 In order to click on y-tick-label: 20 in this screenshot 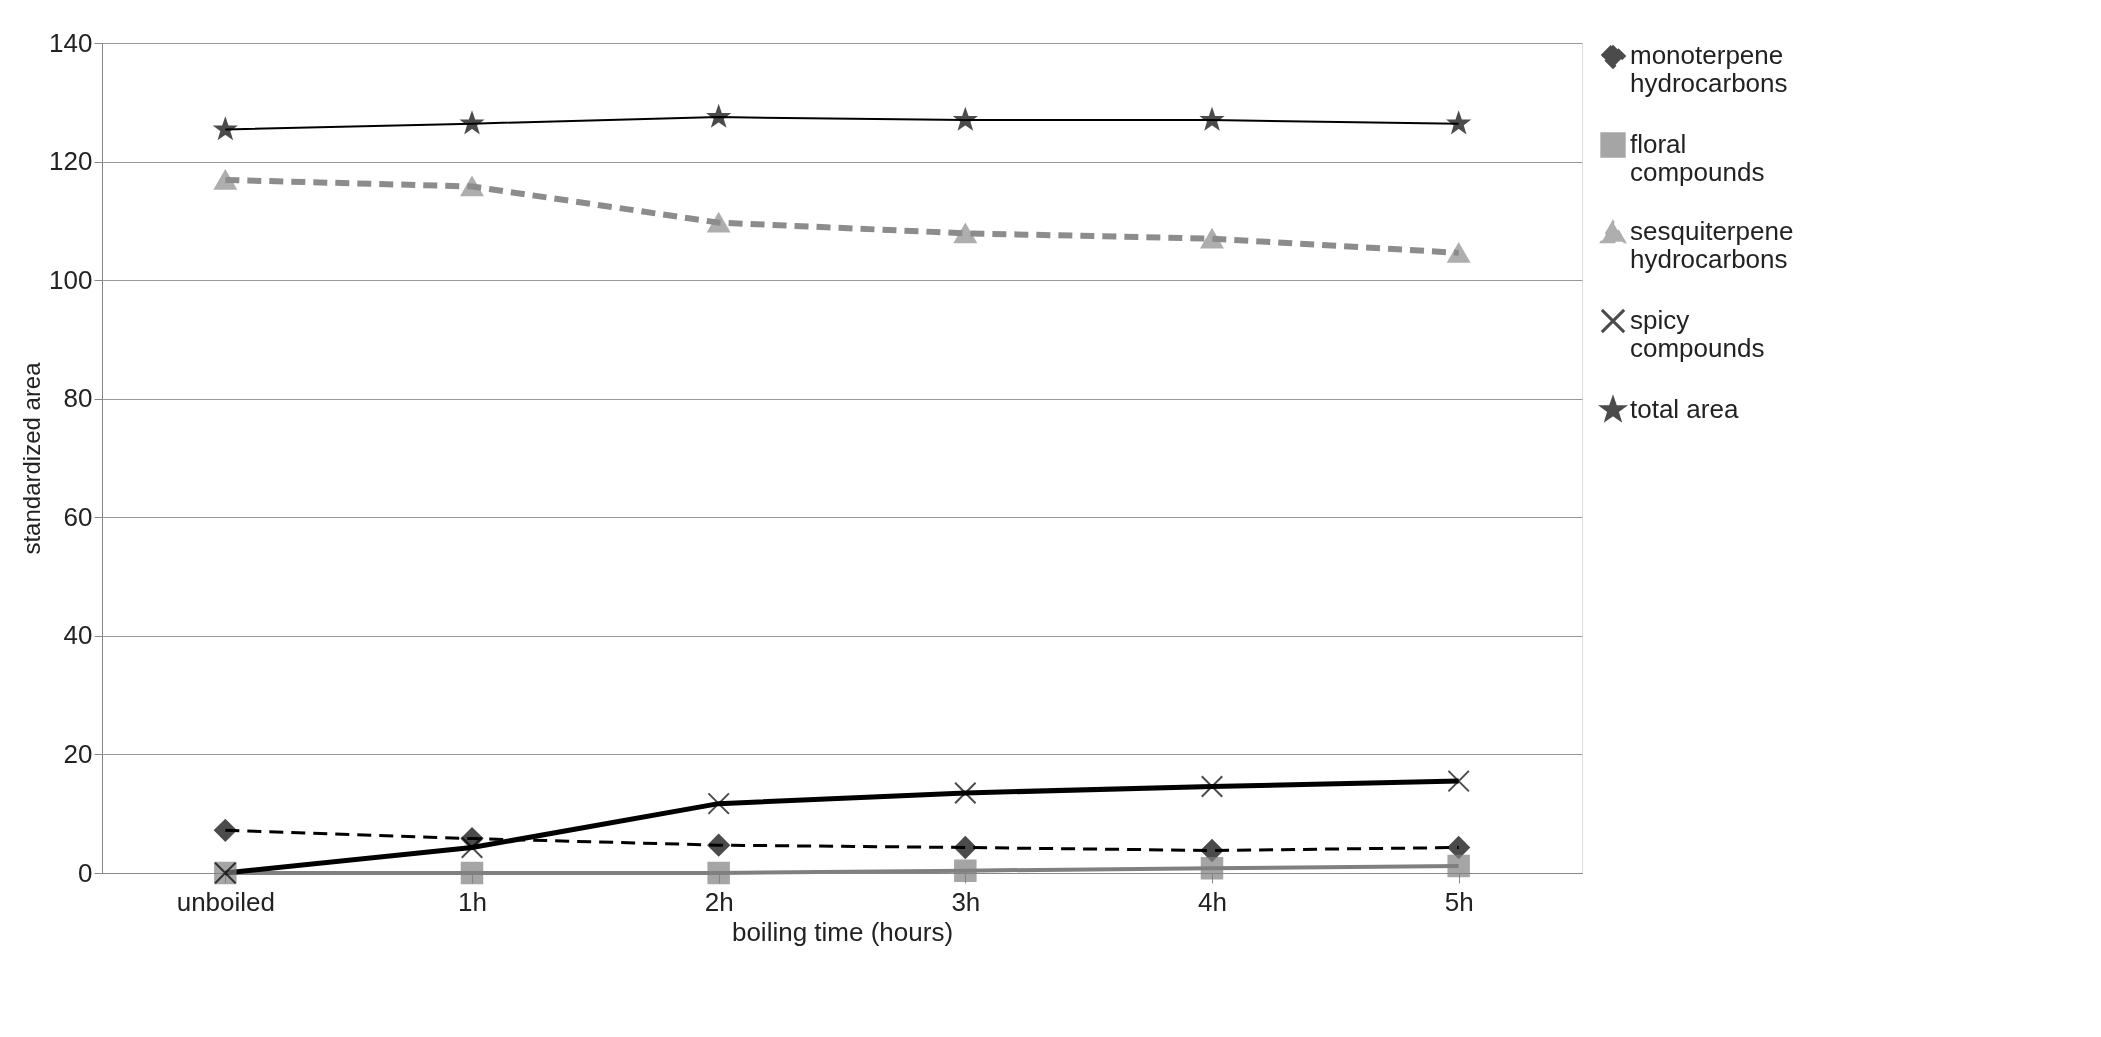, I will do `click(78, 753)`.